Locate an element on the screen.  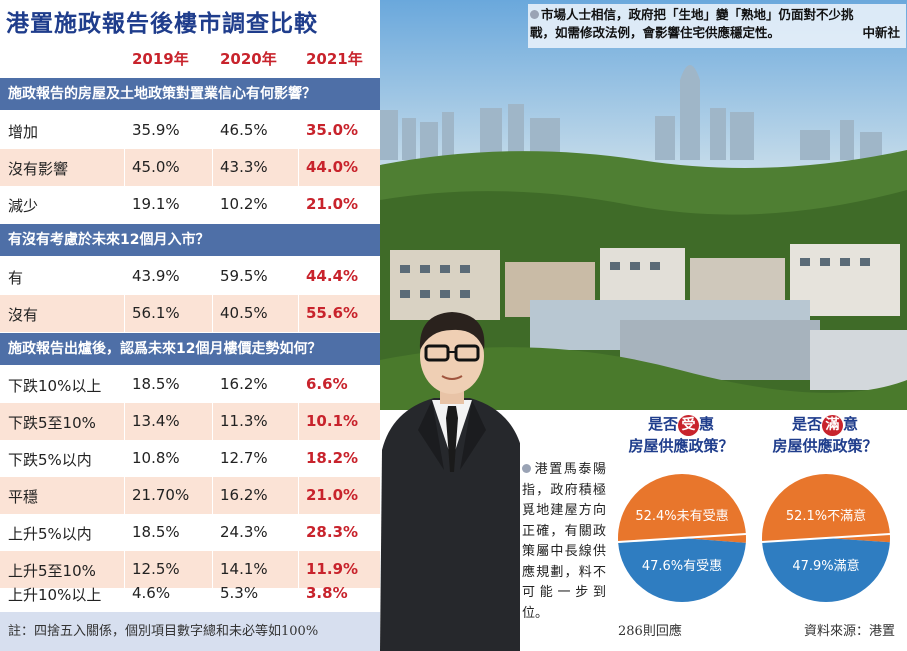
pie2-separator is located at coordinates (826, 538).